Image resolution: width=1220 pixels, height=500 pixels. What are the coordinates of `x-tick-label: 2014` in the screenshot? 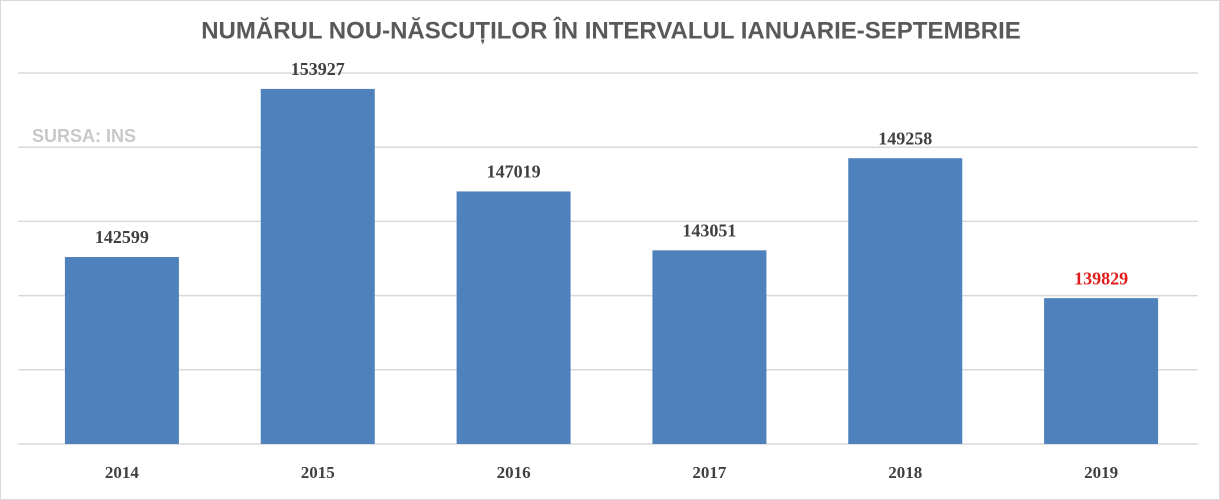 It's located at (122, 472).